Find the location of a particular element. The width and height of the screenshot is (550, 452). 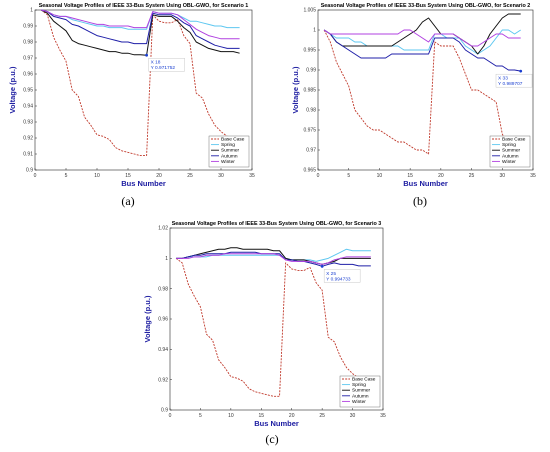

datatip-y: Y 0.994733 is located at coordinates (338, 279).